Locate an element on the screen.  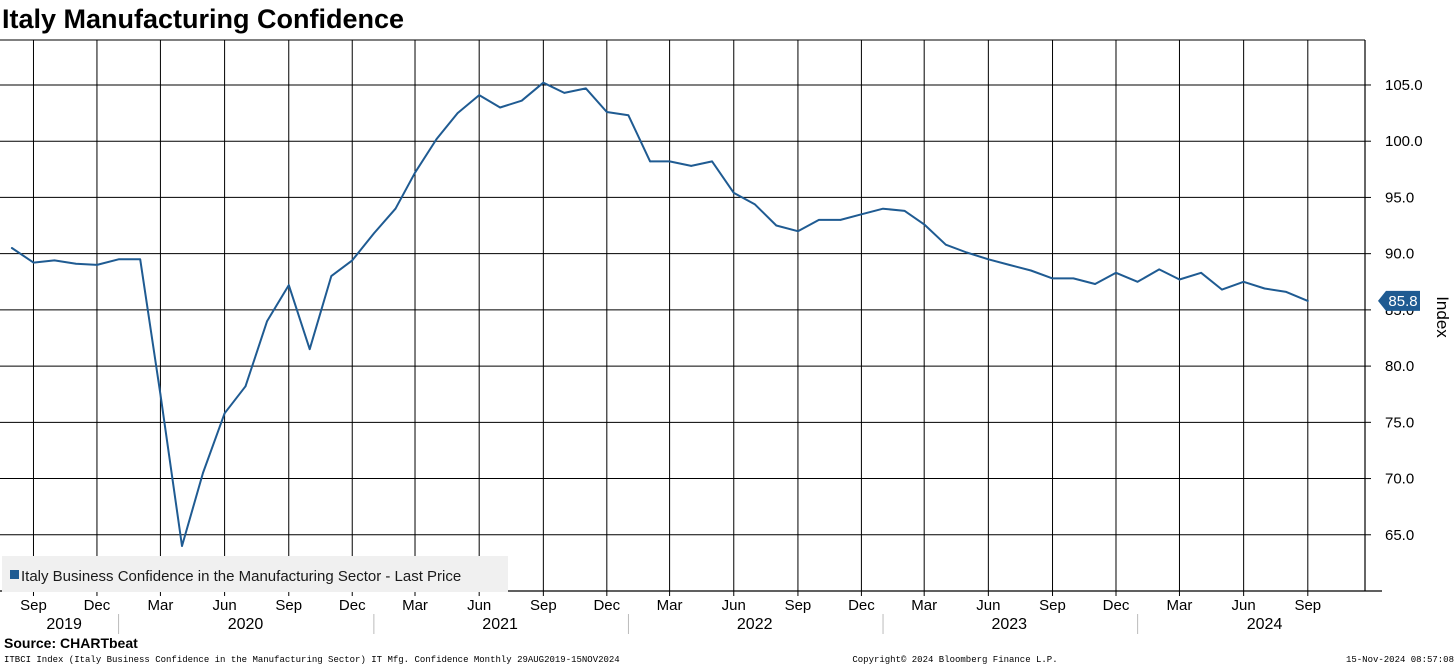
y-tick-label: 90.0 is located at coordinates (1399, 254).